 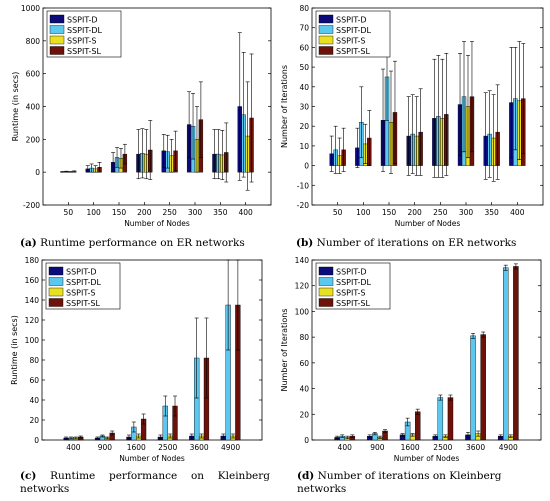 I want to click on caption-b-label: (b), so click(x=305, y=243).